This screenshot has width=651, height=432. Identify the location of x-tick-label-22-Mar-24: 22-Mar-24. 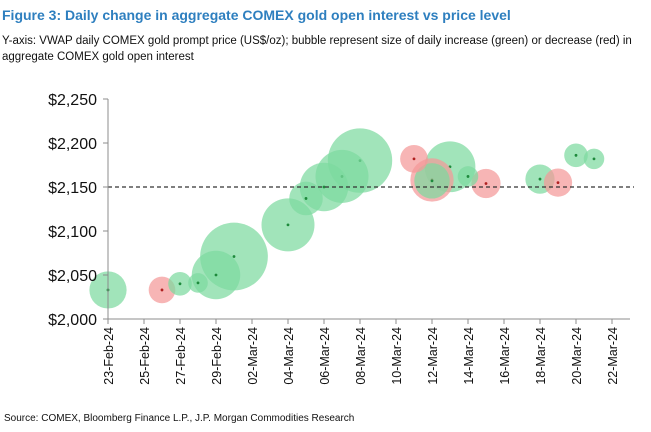
(613, 356).